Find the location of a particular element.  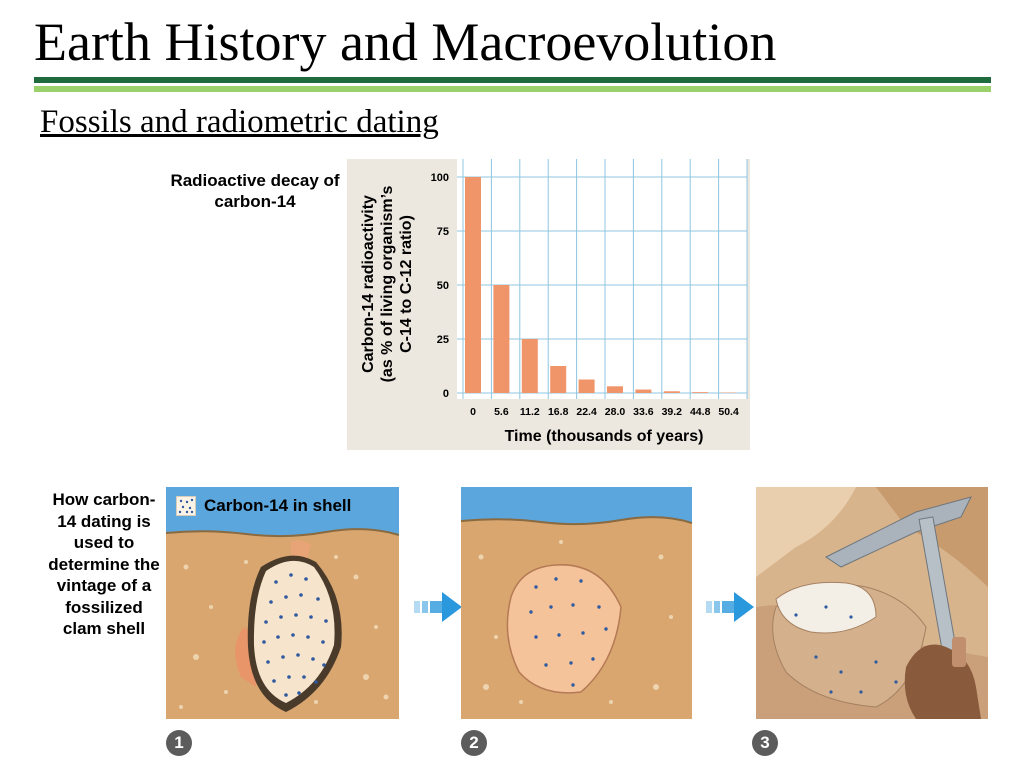

x-axis-label: Time (thousands of years) is located at coordinates (604, 436).